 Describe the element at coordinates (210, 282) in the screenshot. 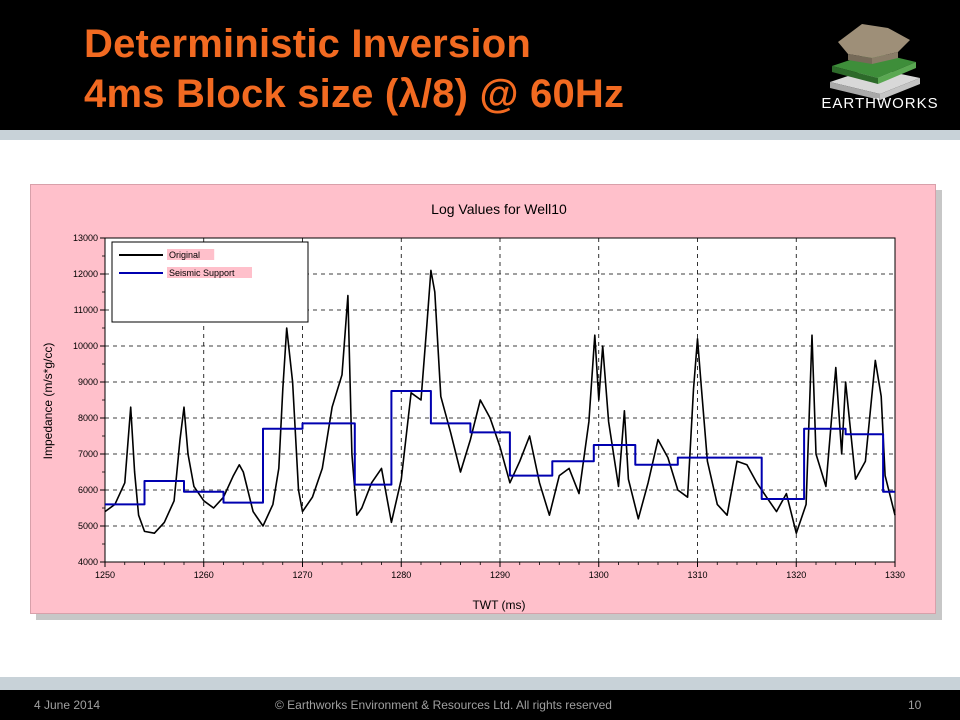

I see `legend: Original Seismic Support` at that location.